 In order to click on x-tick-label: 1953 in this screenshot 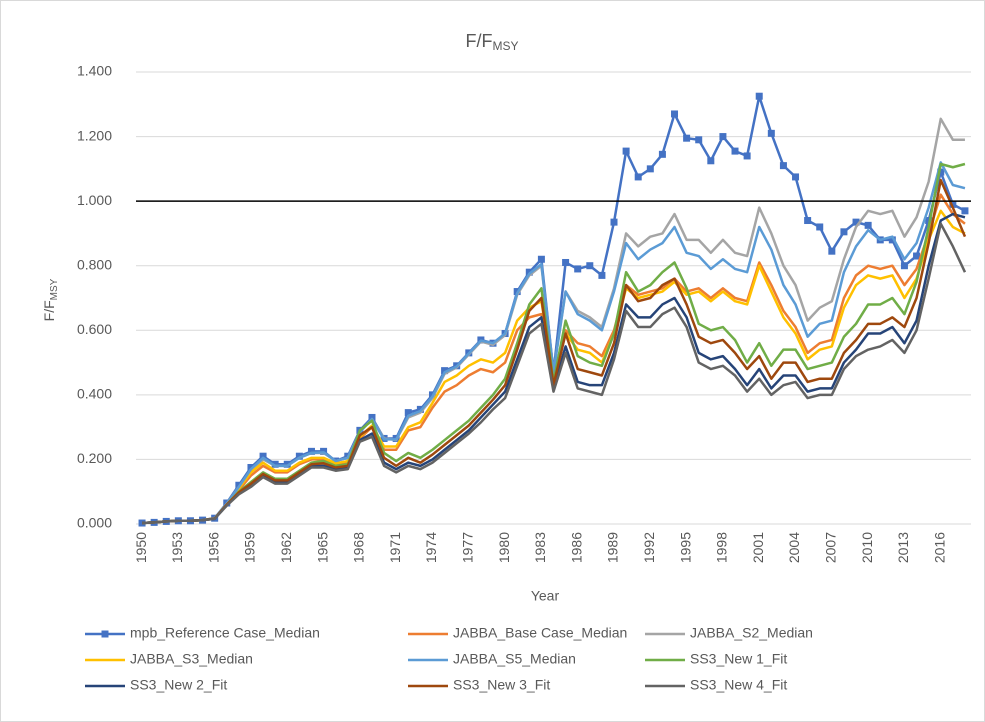, I will do `click(177, 547)`.